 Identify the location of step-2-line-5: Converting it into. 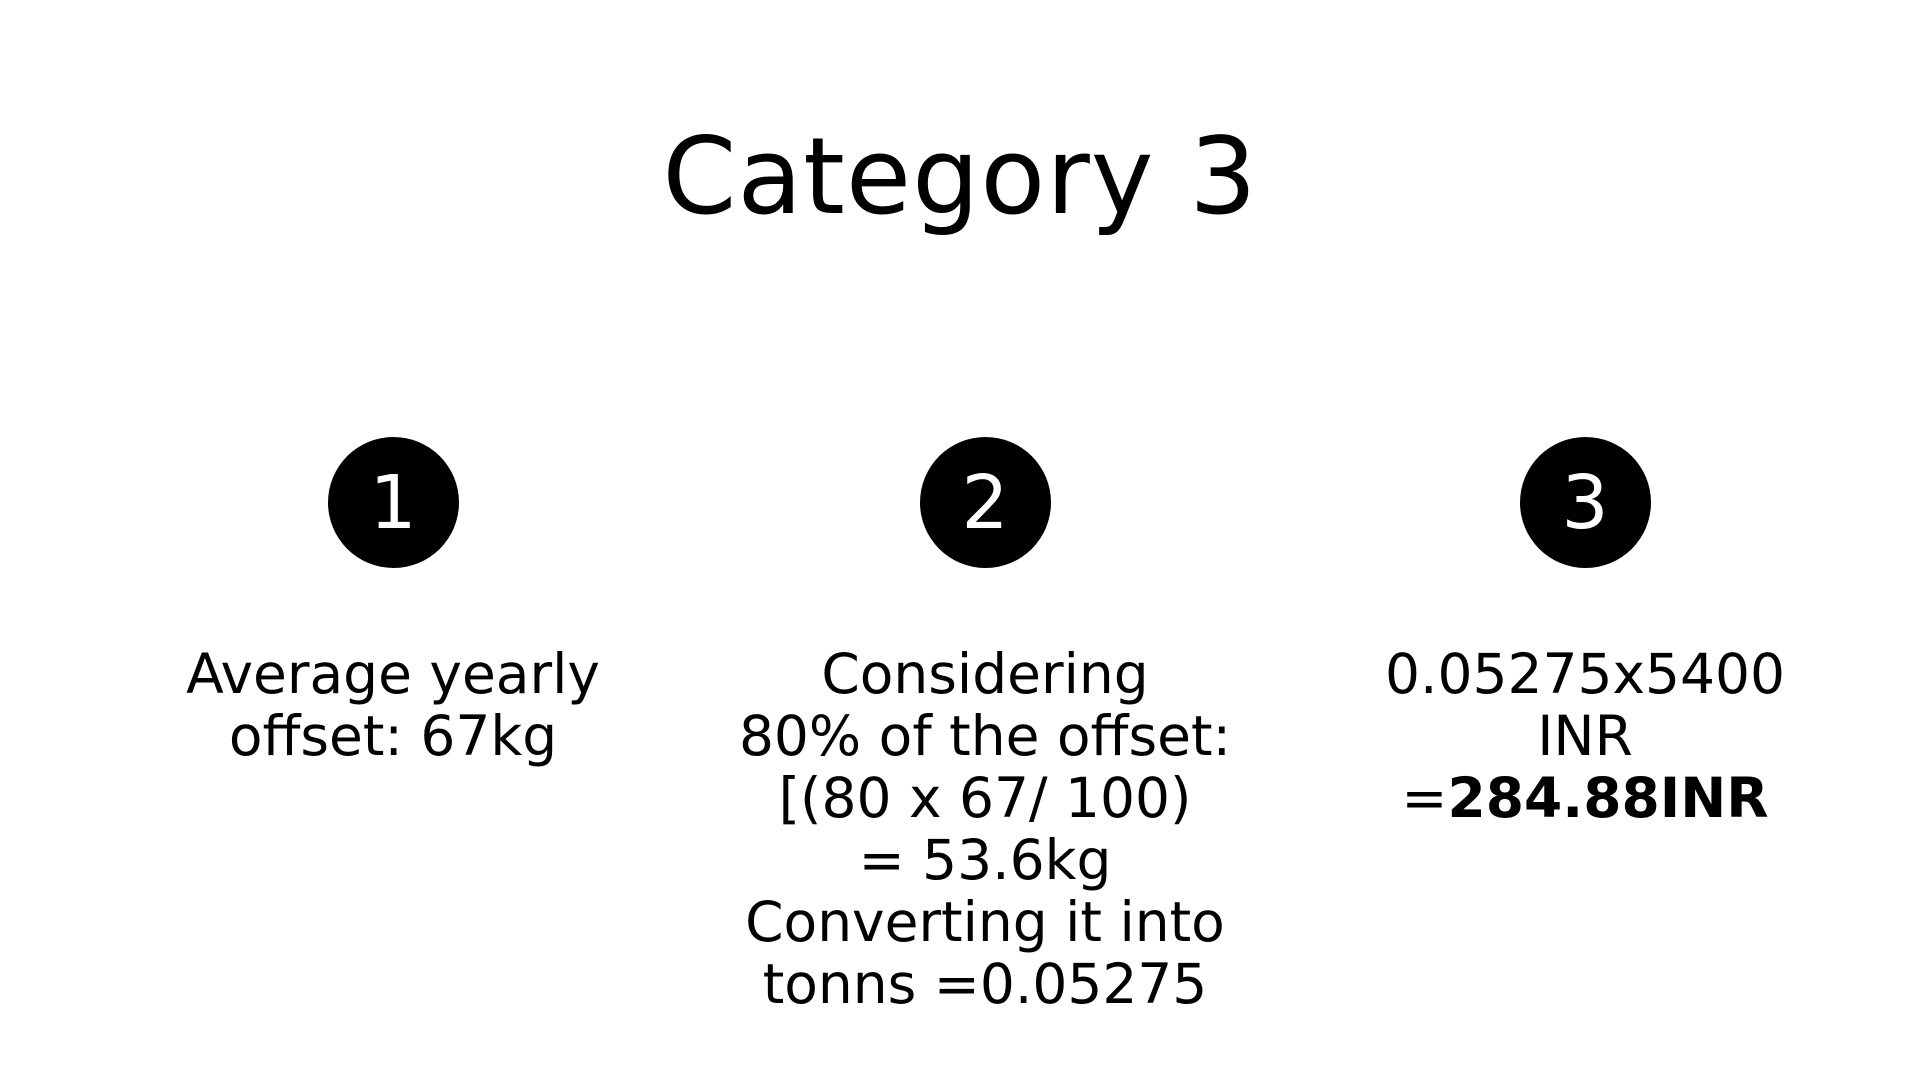
(985, 922).